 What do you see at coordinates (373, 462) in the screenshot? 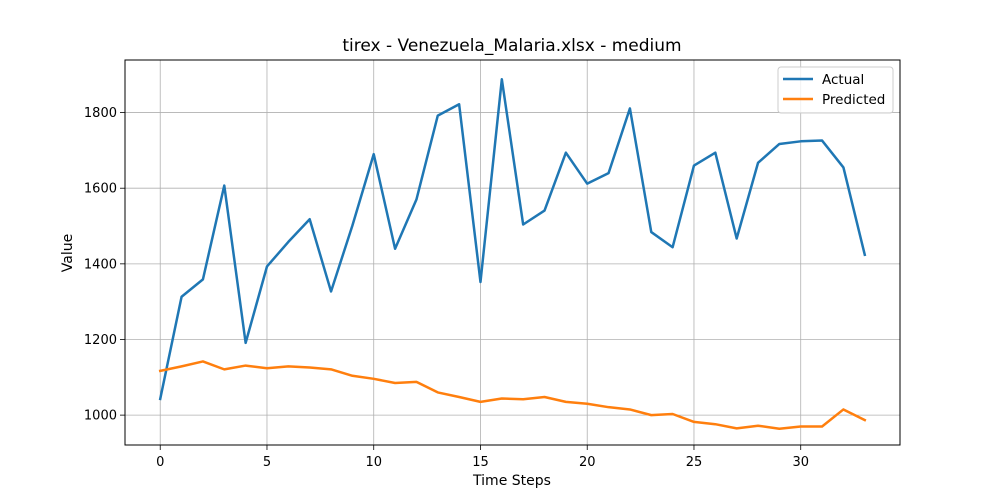
I see `x-tick-label: 10` at bounding box center [373, 462].